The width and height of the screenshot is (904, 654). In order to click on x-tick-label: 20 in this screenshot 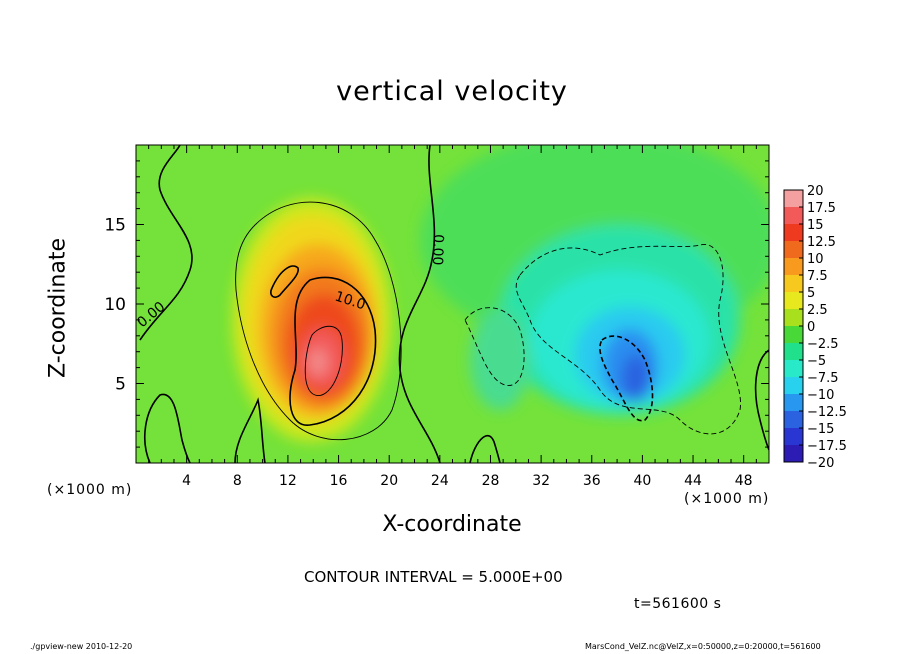, I will do `click(389, 481)`.